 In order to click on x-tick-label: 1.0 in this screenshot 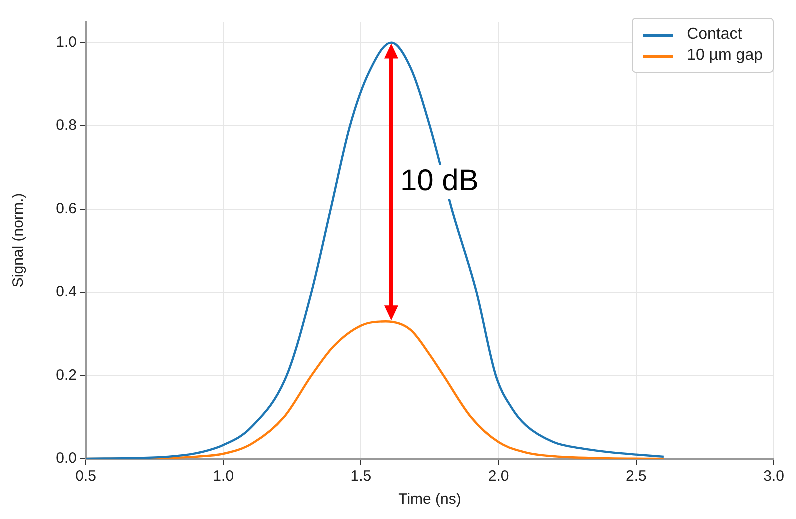, I will do `click(223, 477)`.